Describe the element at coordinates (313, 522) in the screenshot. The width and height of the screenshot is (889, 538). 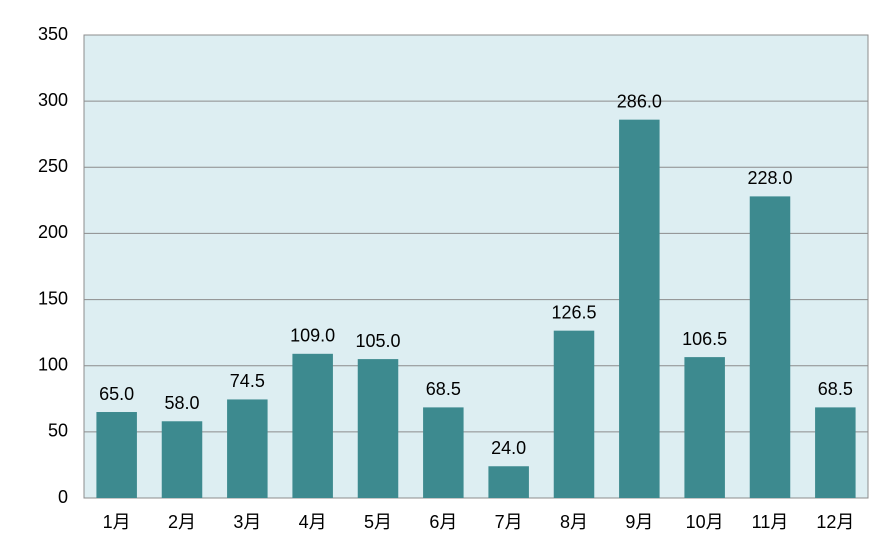
I see `x-tick-label: 4月` at that location.